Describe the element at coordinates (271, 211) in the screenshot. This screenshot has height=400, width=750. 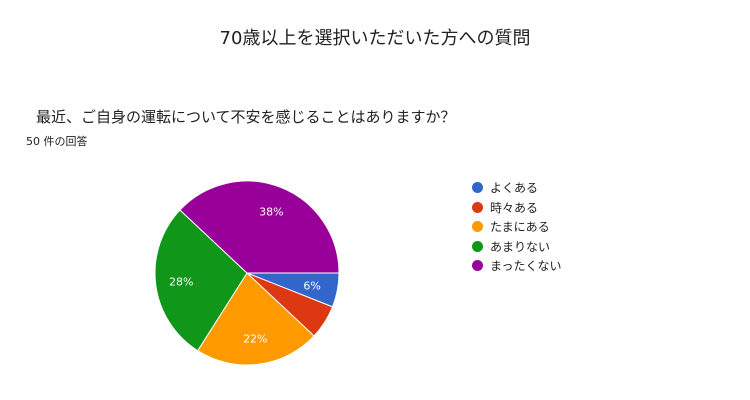
I see `slice-percent-label: 38%` at that location.